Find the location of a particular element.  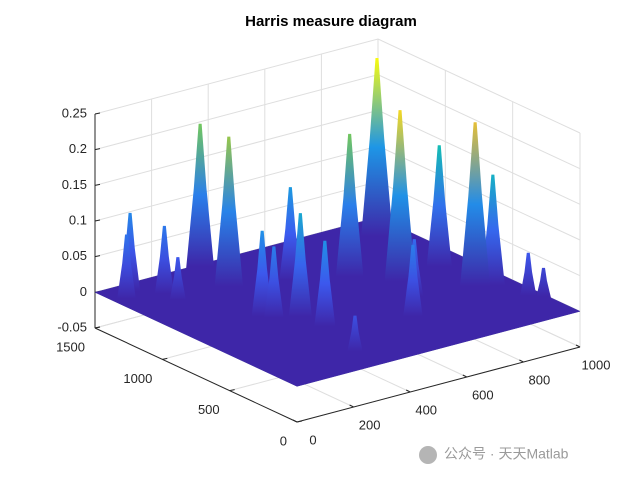

y-tick-label: 0 is located at coordinates (283, 440).